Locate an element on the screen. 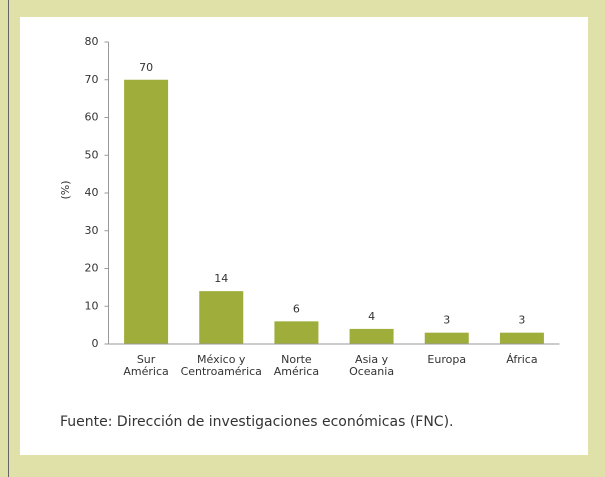 The width and height of the screenshot is (605, 477). x-tick-label: Europa is located at coordinates (446, 359).